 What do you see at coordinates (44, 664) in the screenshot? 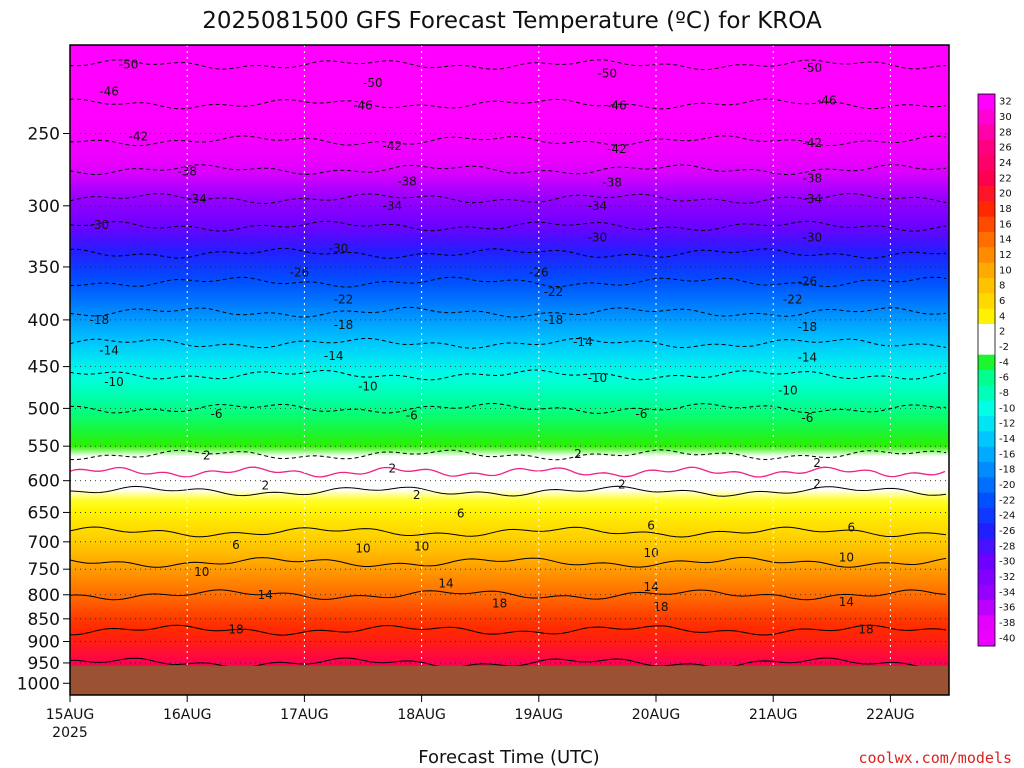
I see `y-tick-label: 950` at bounding box center [44, 664].